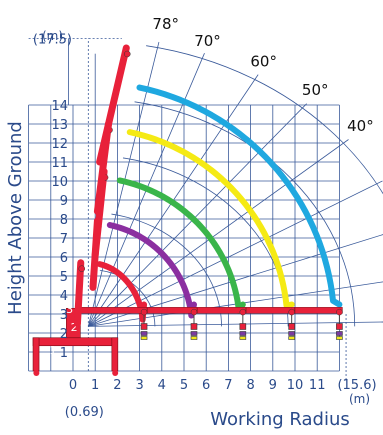  What do you see at coordinates (317, 385) in the screenshot?
I see `x-tick-label: 11` at bounding box center [317, 385].